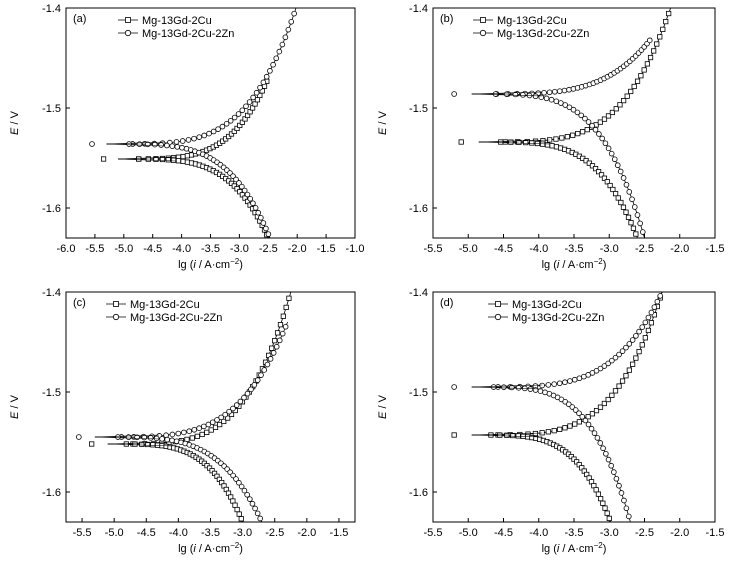 The image size is (740, 566). What do you see at coordinates (574, 249) in the screenshot?
I see `x-tick-label: -3.5` at bounding box center [574, 249].